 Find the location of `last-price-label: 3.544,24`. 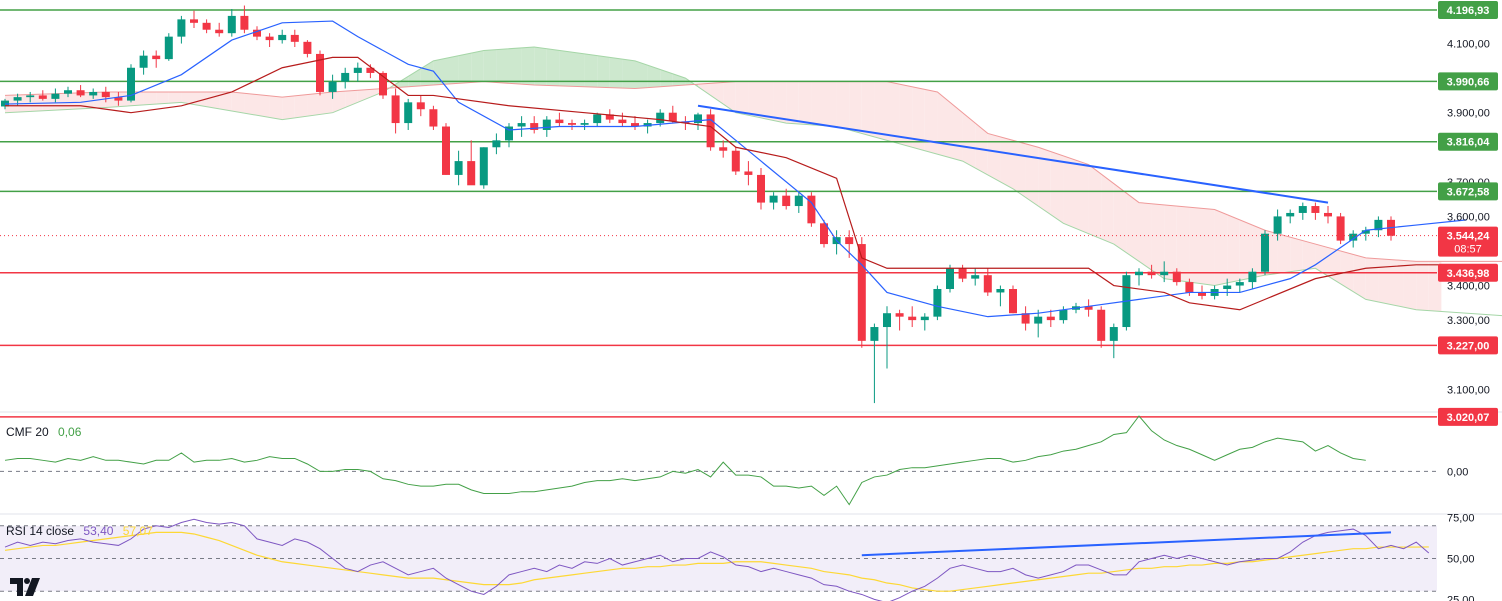

last-price-label: 3.544,24 is located at coordinates (1469, 237).